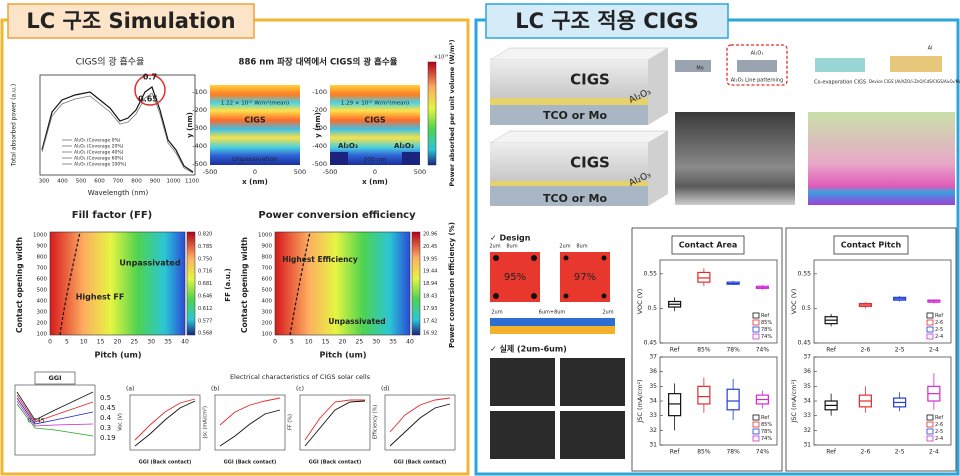  I want to click on slab-top, so click(579, 54).